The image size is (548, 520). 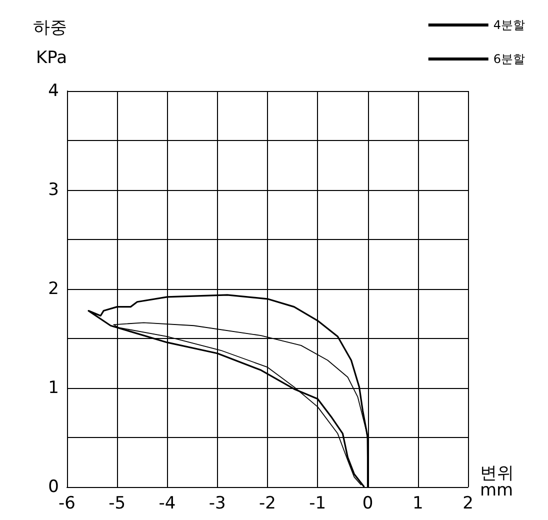 What do you see at coordinates (418, 504) in the screenshot?
I see `x-tick-label: 1` at bounding box center [418, 504].